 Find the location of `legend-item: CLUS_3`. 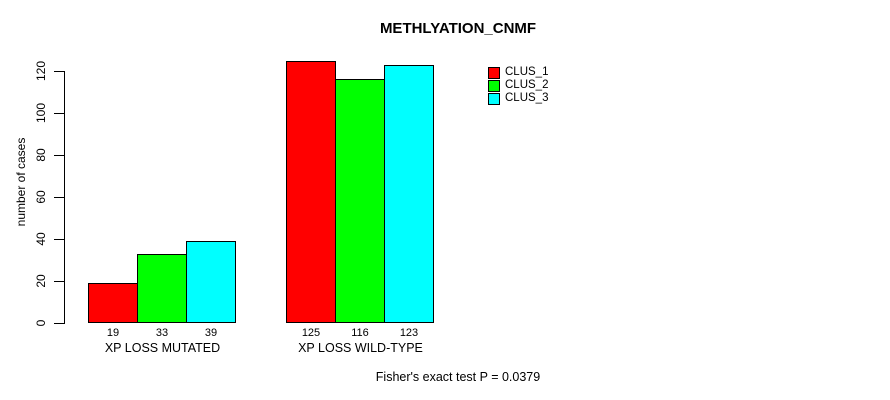

legend-item: CLUS_3 is located at coordinates (518, 98).